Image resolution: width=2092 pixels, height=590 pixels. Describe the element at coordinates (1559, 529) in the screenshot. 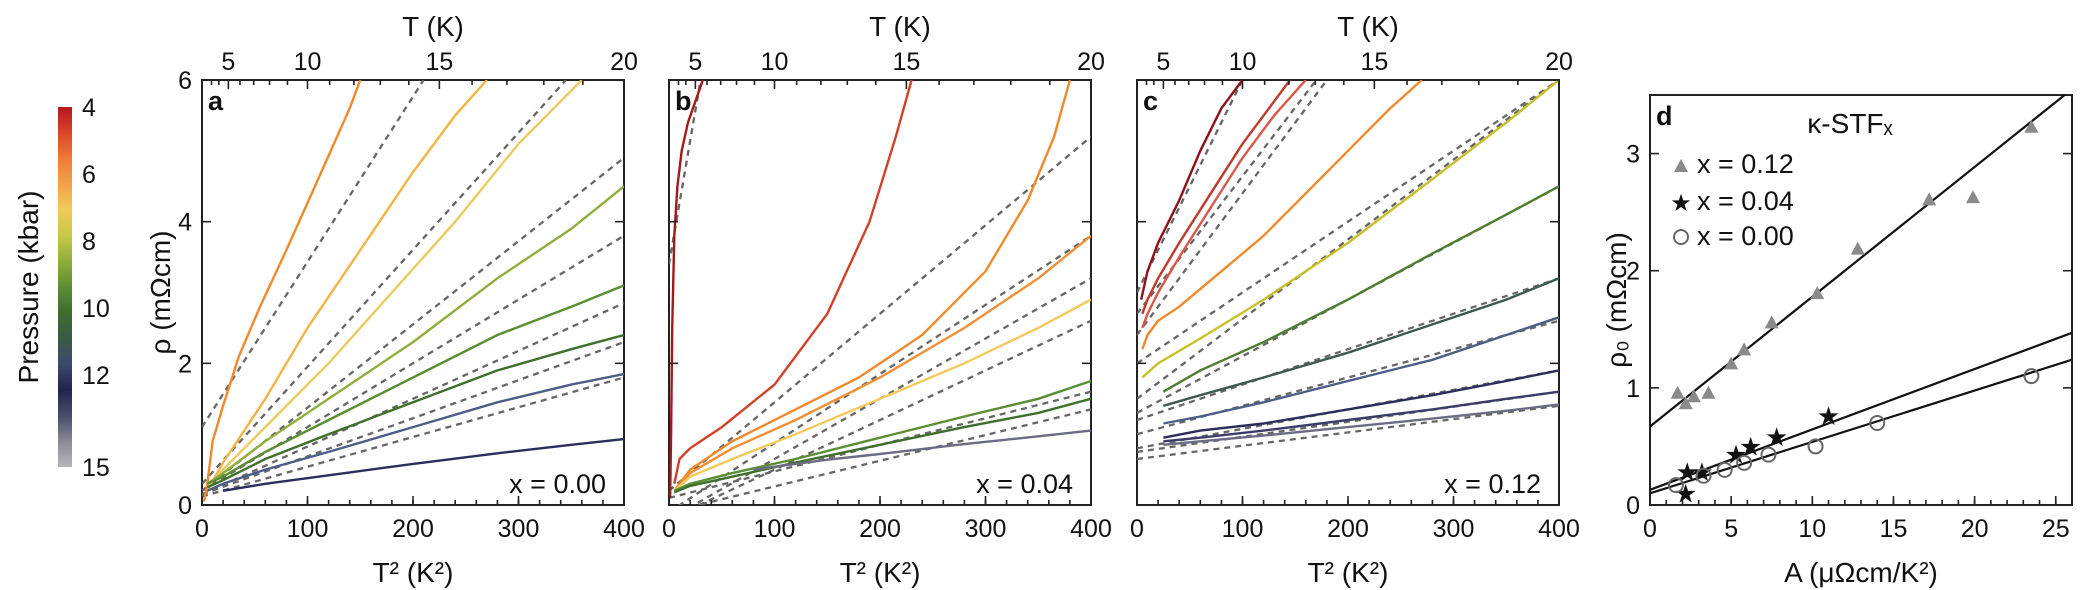

I see `panel-c-x-tick-label-4: 400` at that location.